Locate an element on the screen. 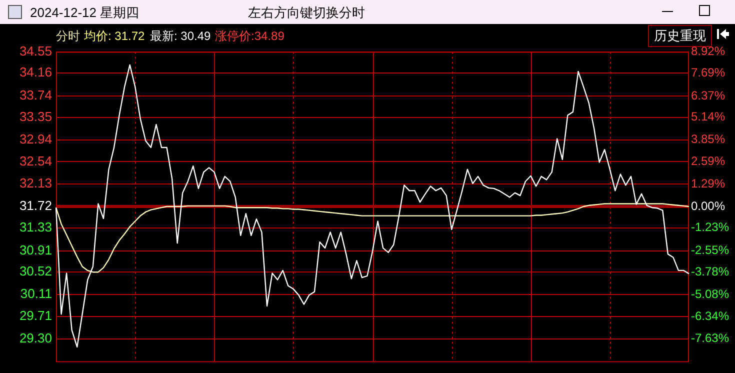  y-tick-label: 32.54 is located at coordinates (35, 160).